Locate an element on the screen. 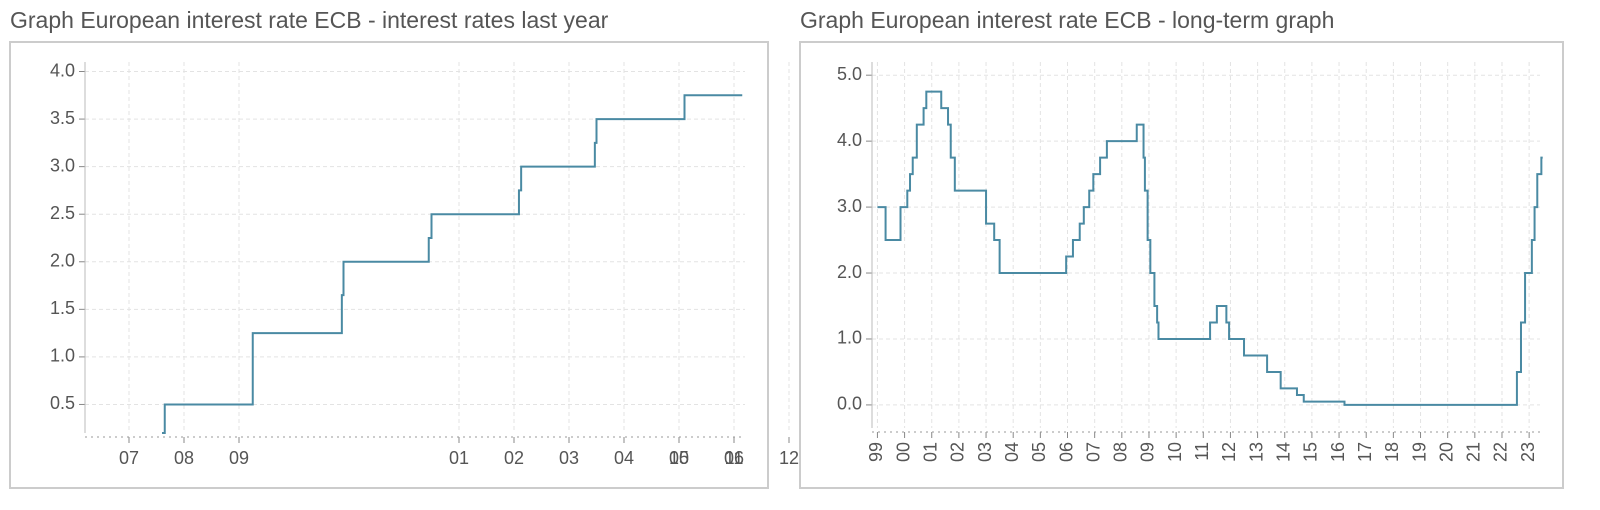 The image size is (1600, 510). x-tick-label: 99 is located at coordinates (876, 452).